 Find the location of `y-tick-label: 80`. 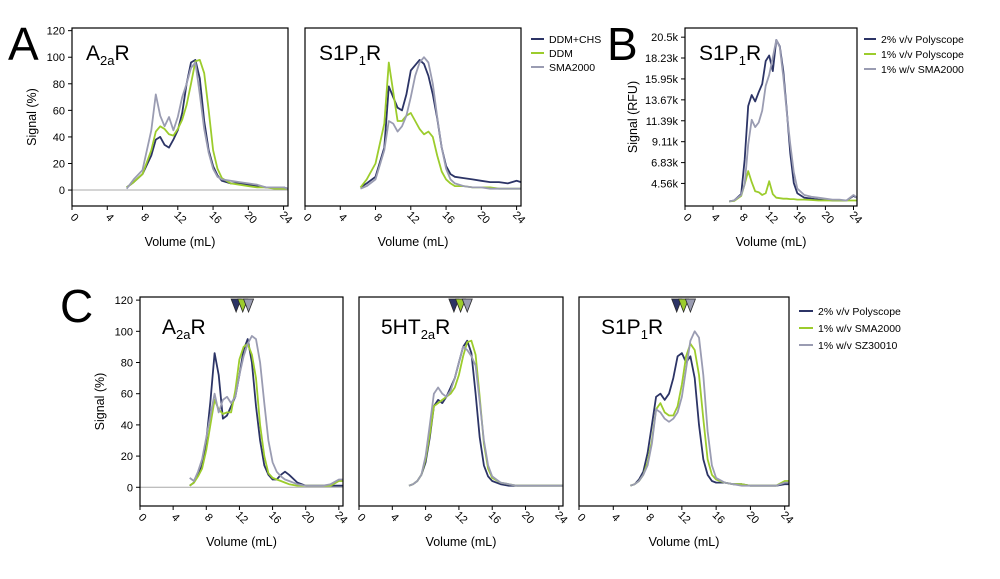

y-tick-label: 80 is located at coordinates (59, 85).